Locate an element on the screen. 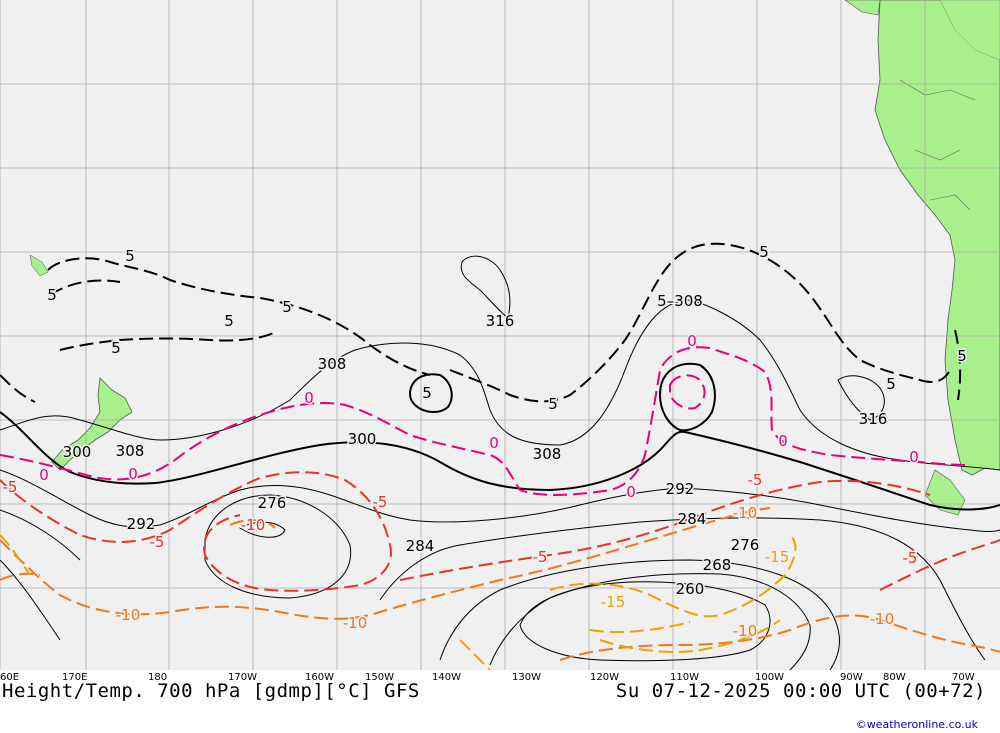 Image resolution: width=1000 pixels, height=733 pixels. lon-tick-label: 70W is located at coordinates (963, 677).